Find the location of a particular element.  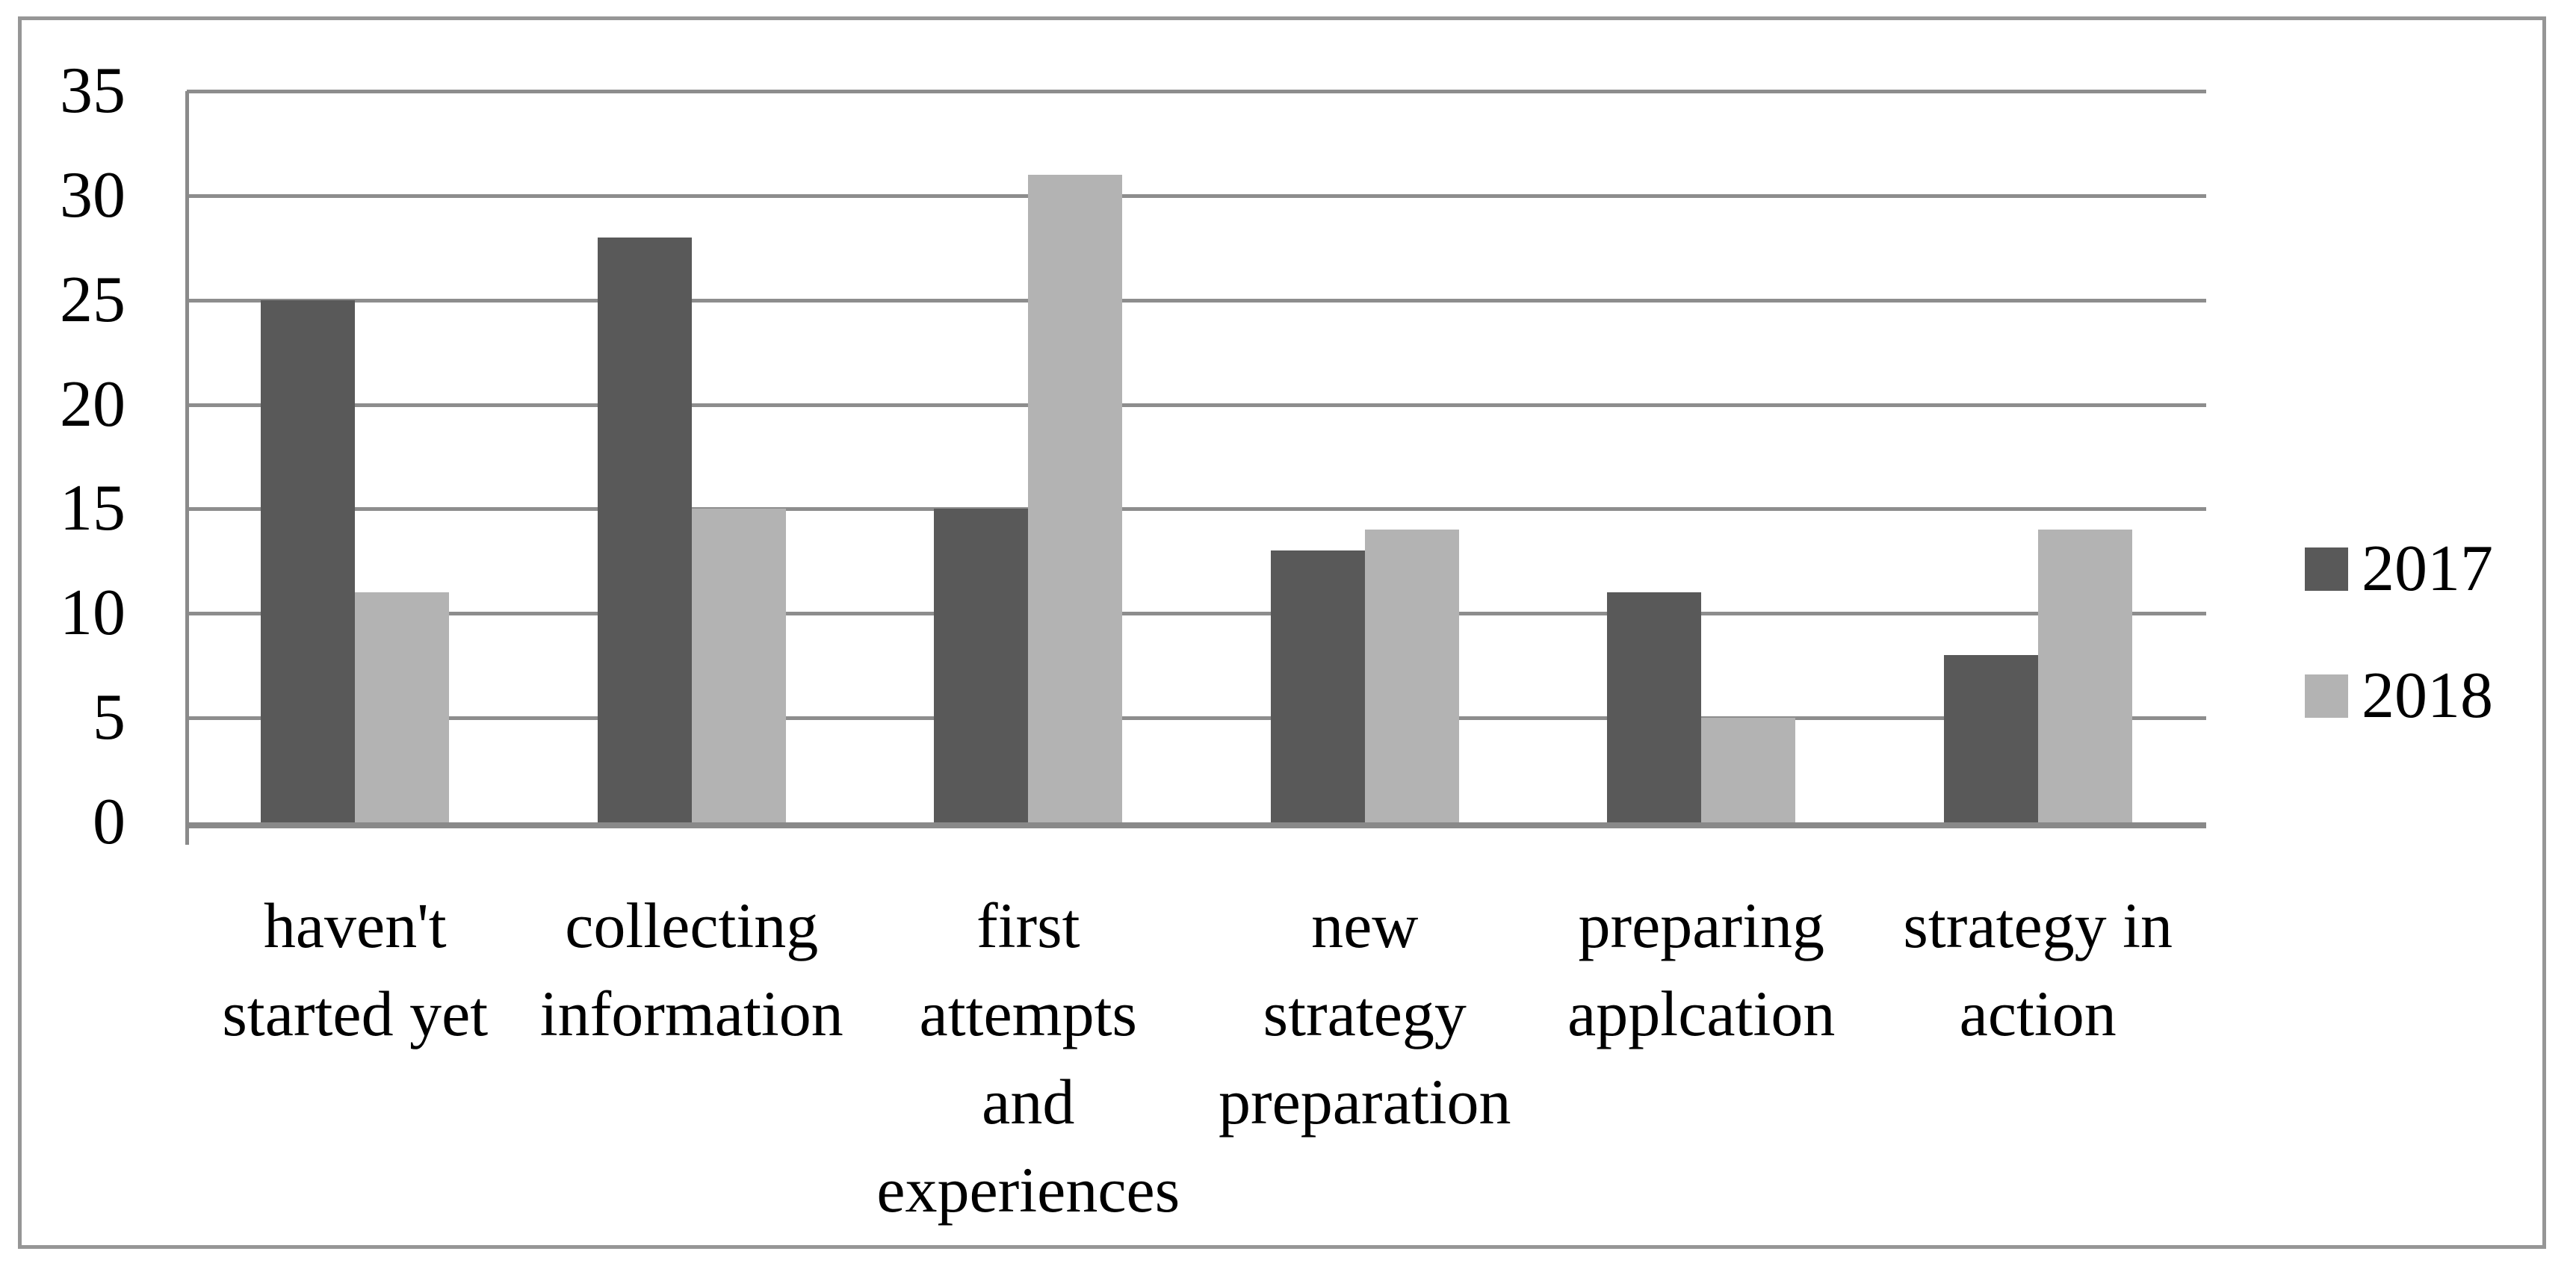

legend: 2017 2018 is located at coordinates (2399, 663).